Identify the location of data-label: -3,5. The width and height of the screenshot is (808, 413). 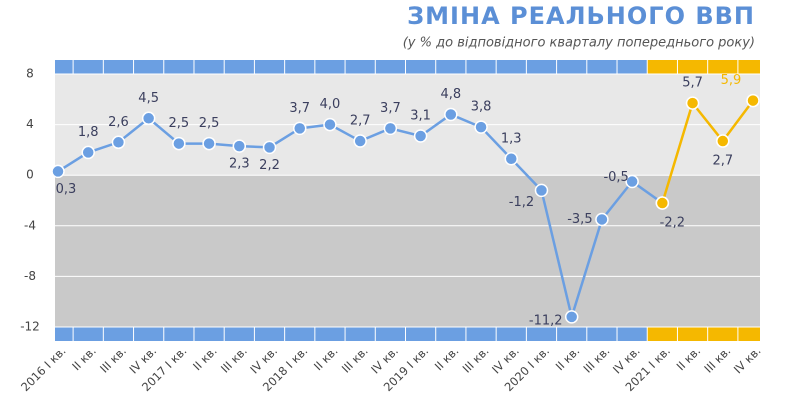
(579, 219).